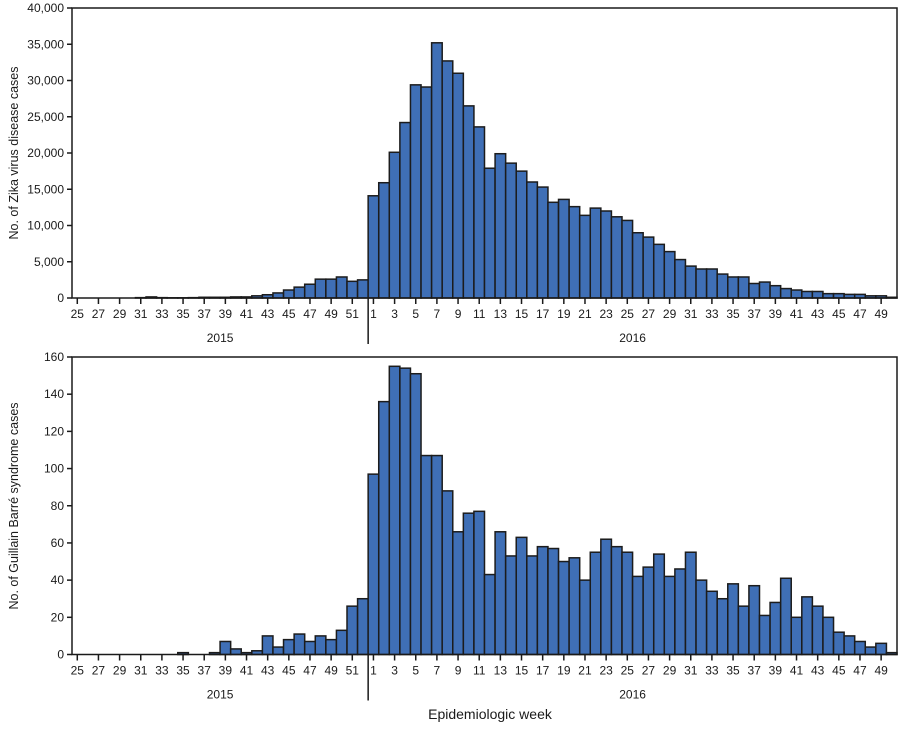  What do you see at coordinates (58, 506) in the screenshot?
I see `y-tick-label: 80` at bounding box center [58, 506].